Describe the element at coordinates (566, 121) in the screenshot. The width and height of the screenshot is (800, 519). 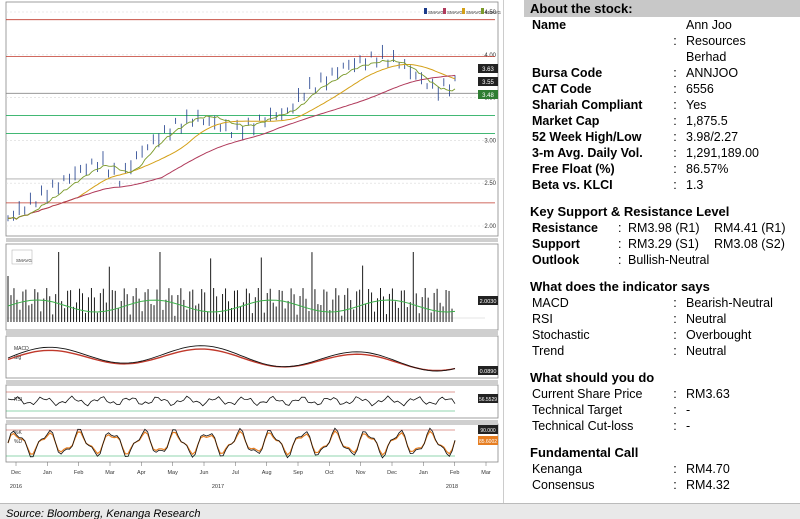
I see `kv-label: Market Cap` at that location.